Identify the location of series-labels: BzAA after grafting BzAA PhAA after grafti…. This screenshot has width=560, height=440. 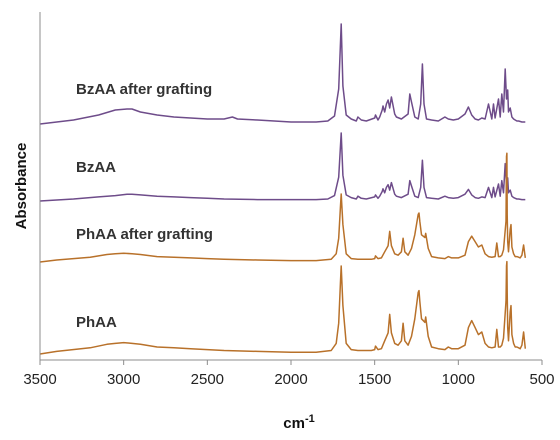
(144, 206).